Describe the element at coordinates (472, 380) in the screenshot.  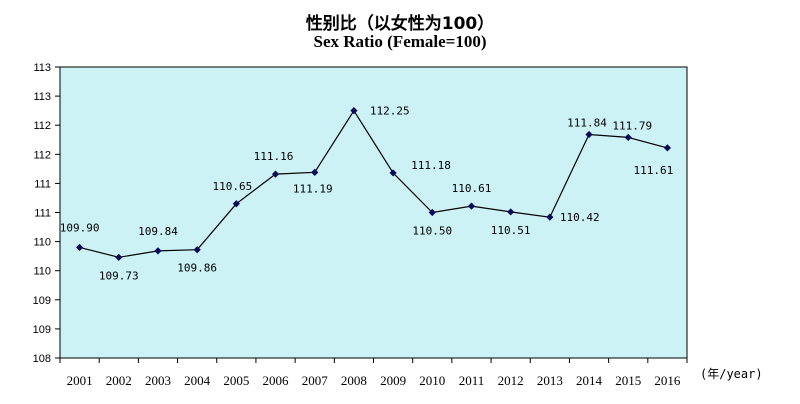
I see `x-tick-label: 2011` at that location.